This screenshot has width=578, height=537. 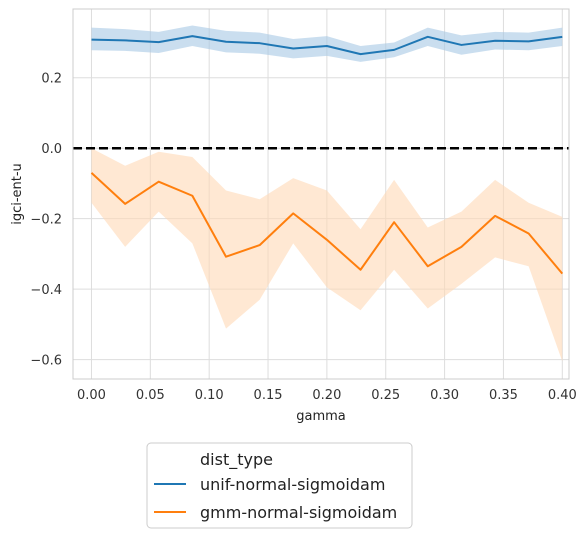 What do you see at coordinates (385, 395) in the screenshot?
I see `x-tick-label: 0.25` at bounding box center [385, 395].